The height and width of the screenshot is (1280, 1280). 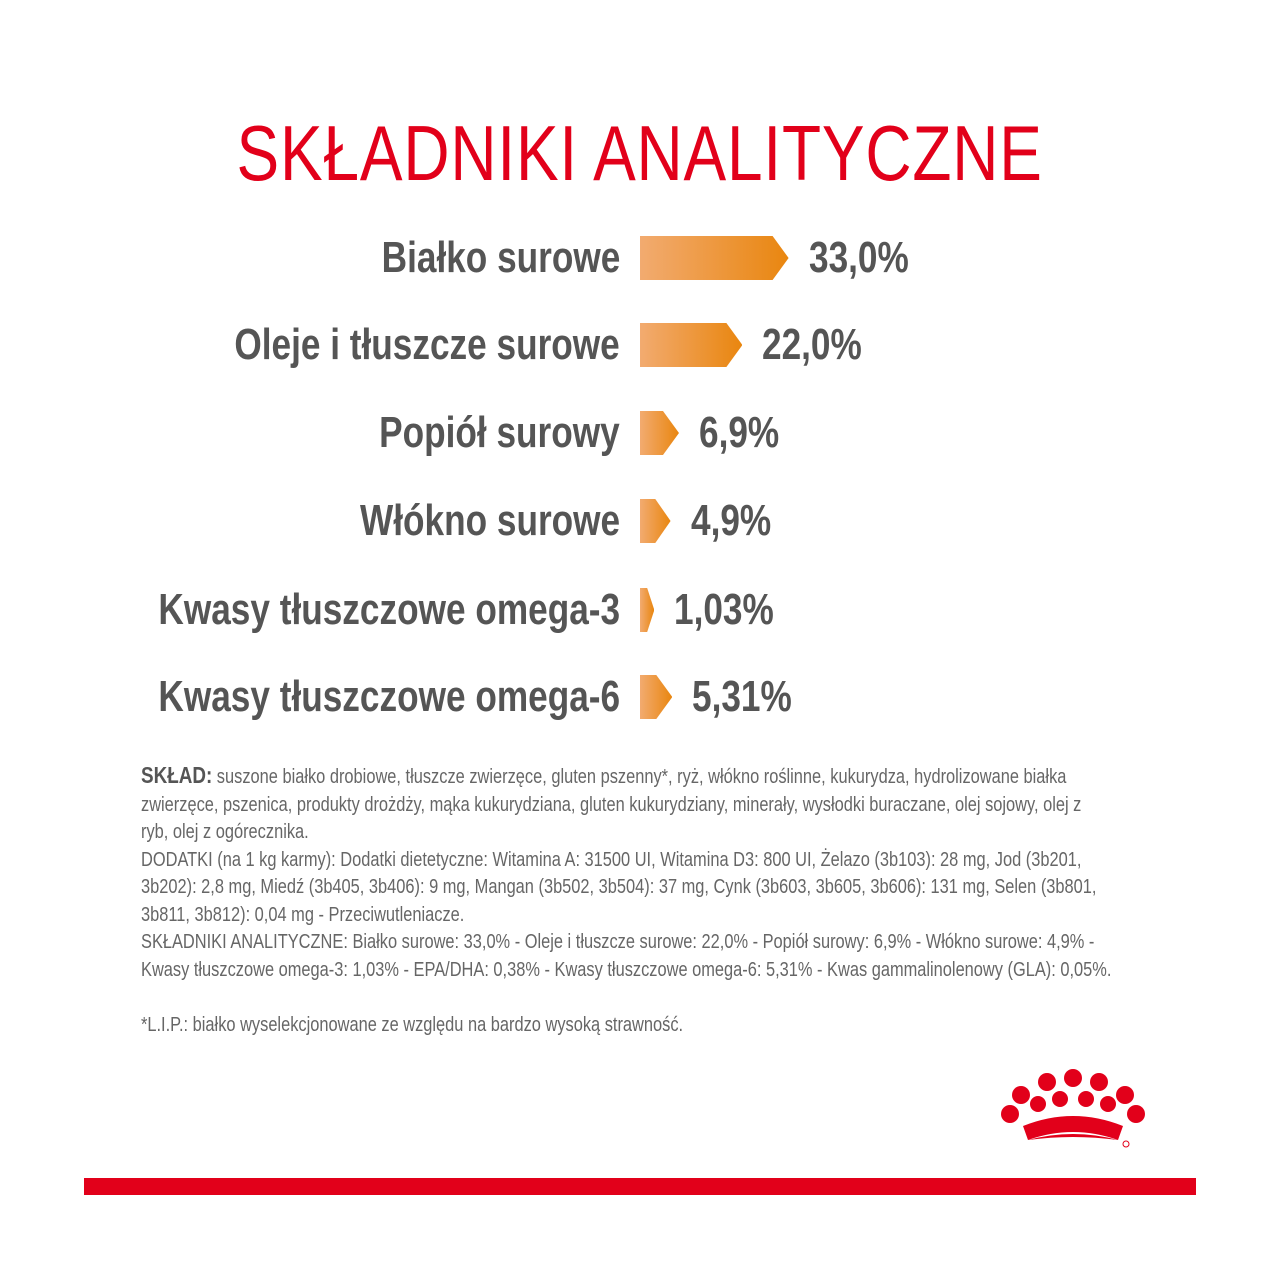 I want to click on category-label: Kwasy tłuszczowe omega-3, so click(x=389, y=609).